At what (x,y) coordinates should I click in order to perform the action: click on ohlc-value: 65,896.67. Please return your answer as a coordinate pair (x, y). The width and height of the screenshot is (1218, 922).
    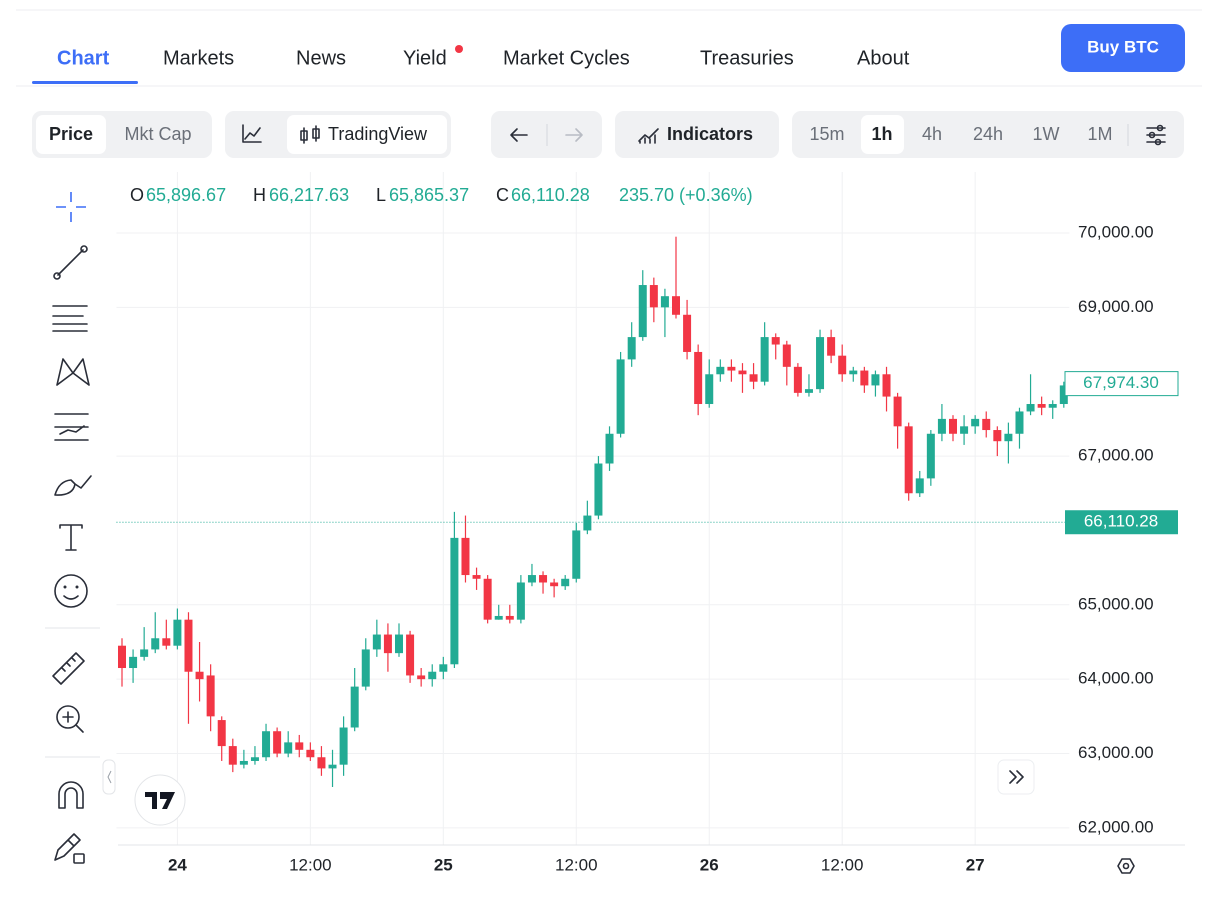
    Looking at the image, I should click on (186, 195).